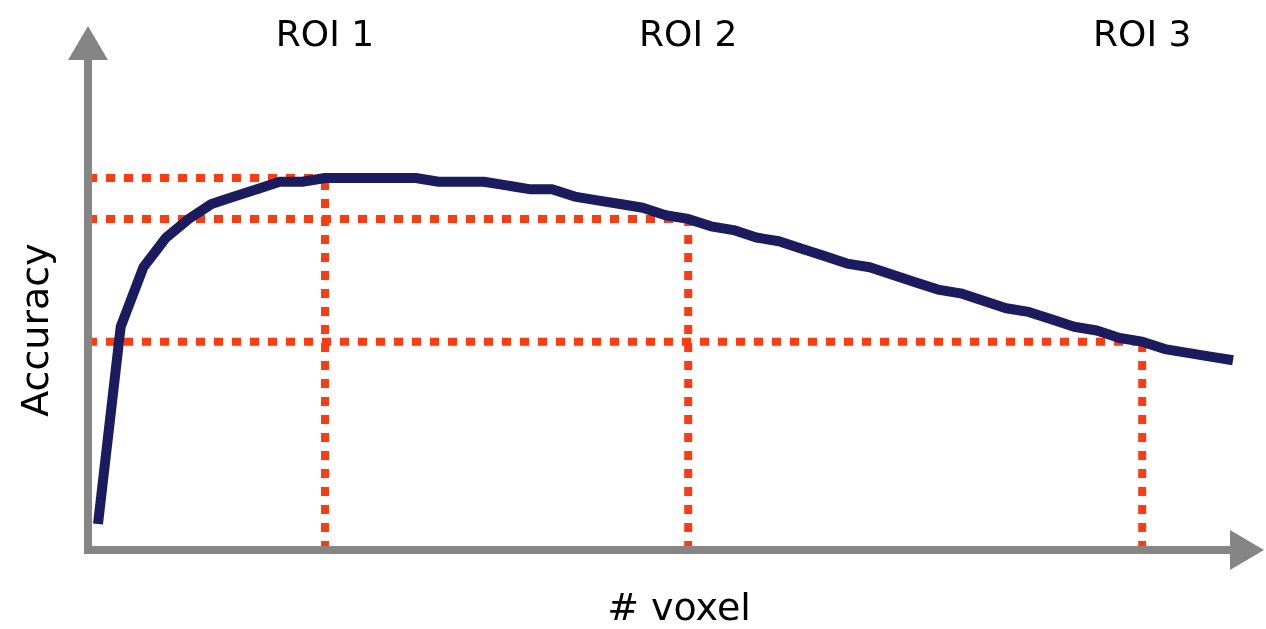 The image size is (1266, 629). What do you see at coordinates (688, 33) in the screenshot?
I see `x-tick-label: ROI 2` at bounding box center [688, 33].